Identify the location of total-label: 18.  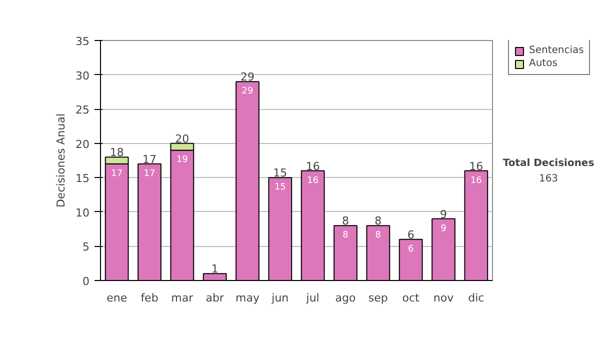
(117, 153).